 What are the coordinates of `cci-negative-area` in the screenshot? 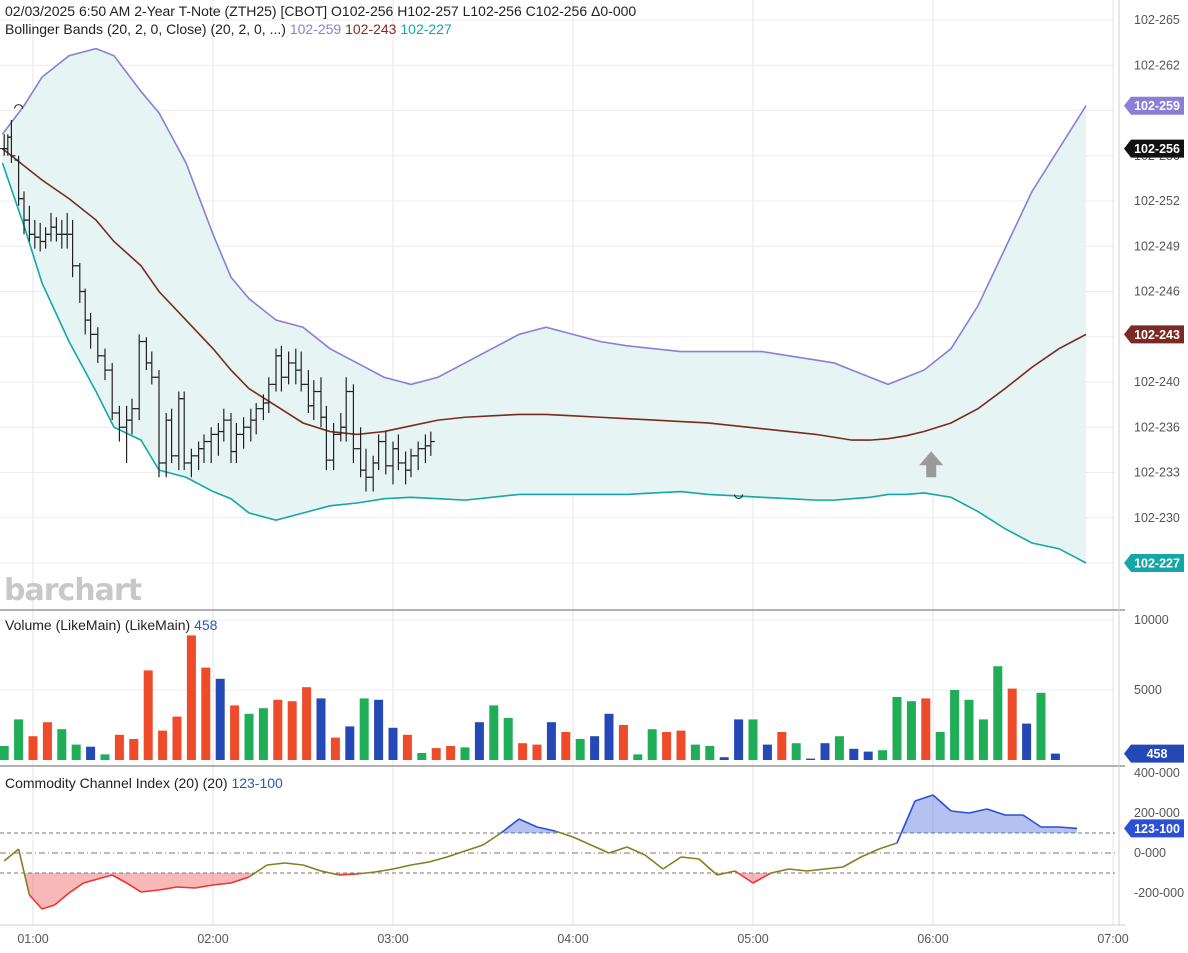 It's located at (754, 878).